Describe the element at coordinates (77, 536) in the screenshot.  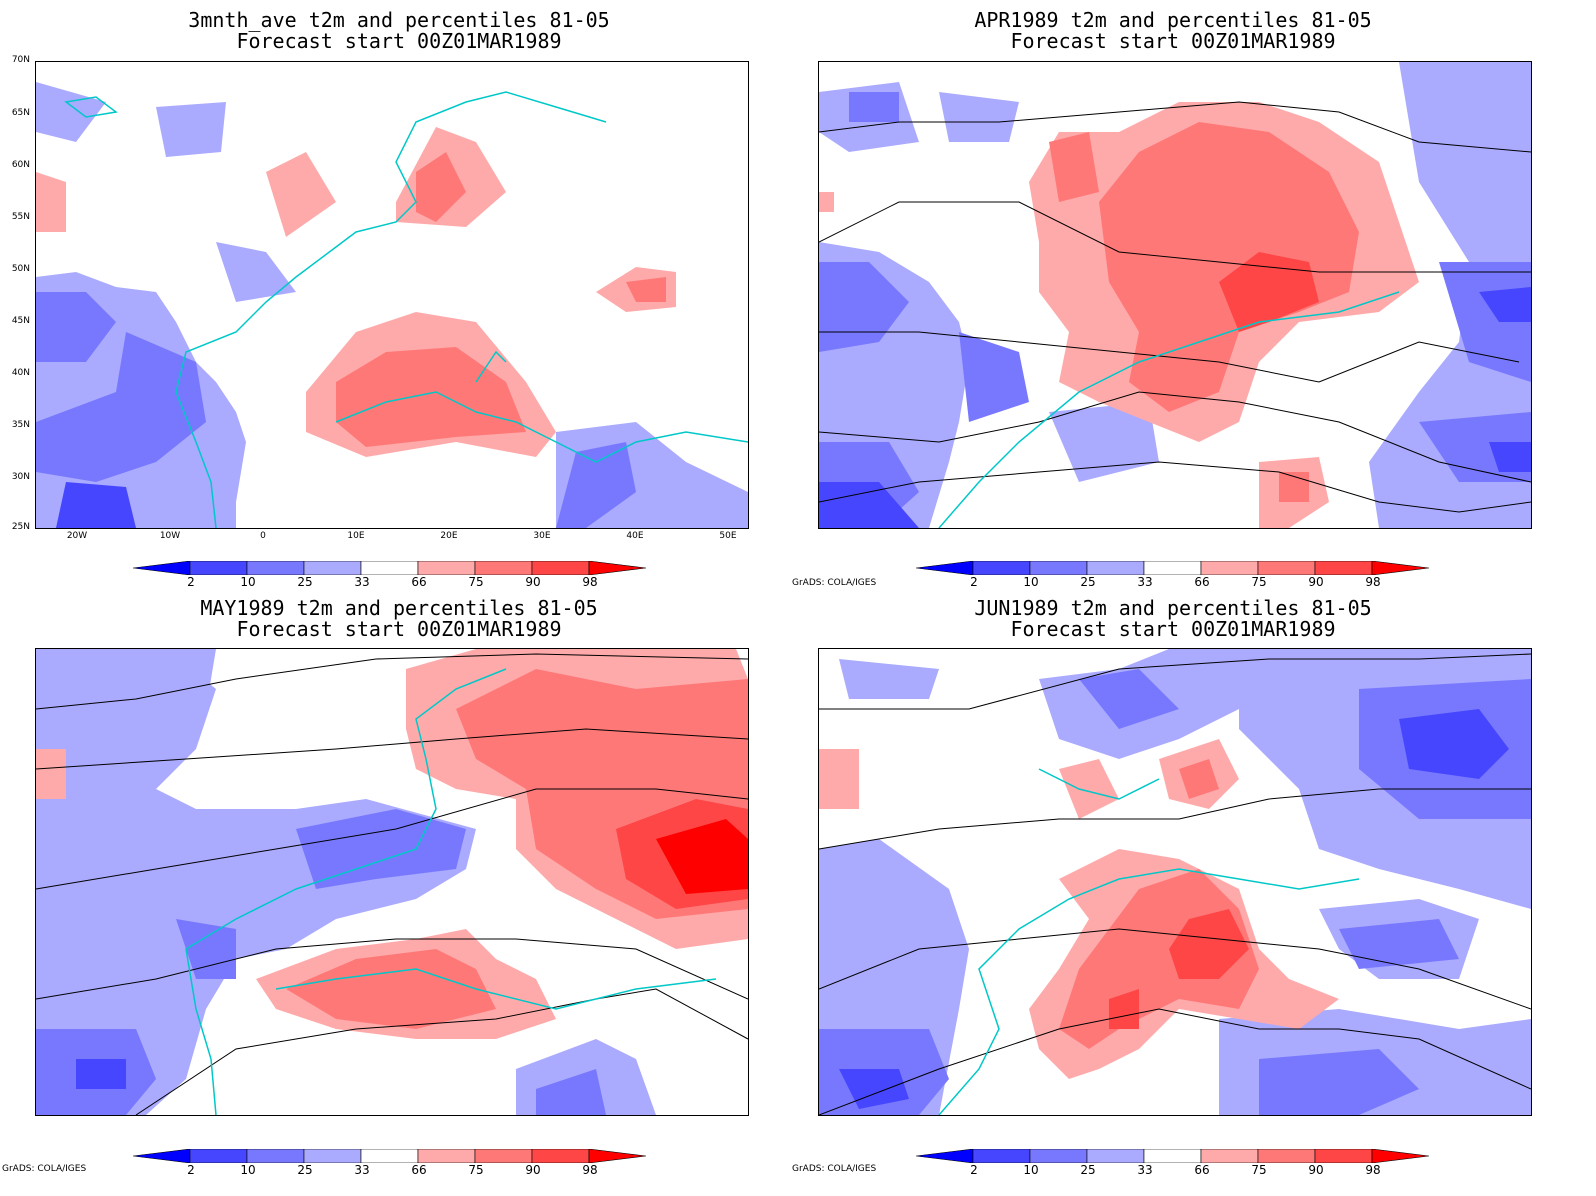
I see `lon-label: 20W` at that location.